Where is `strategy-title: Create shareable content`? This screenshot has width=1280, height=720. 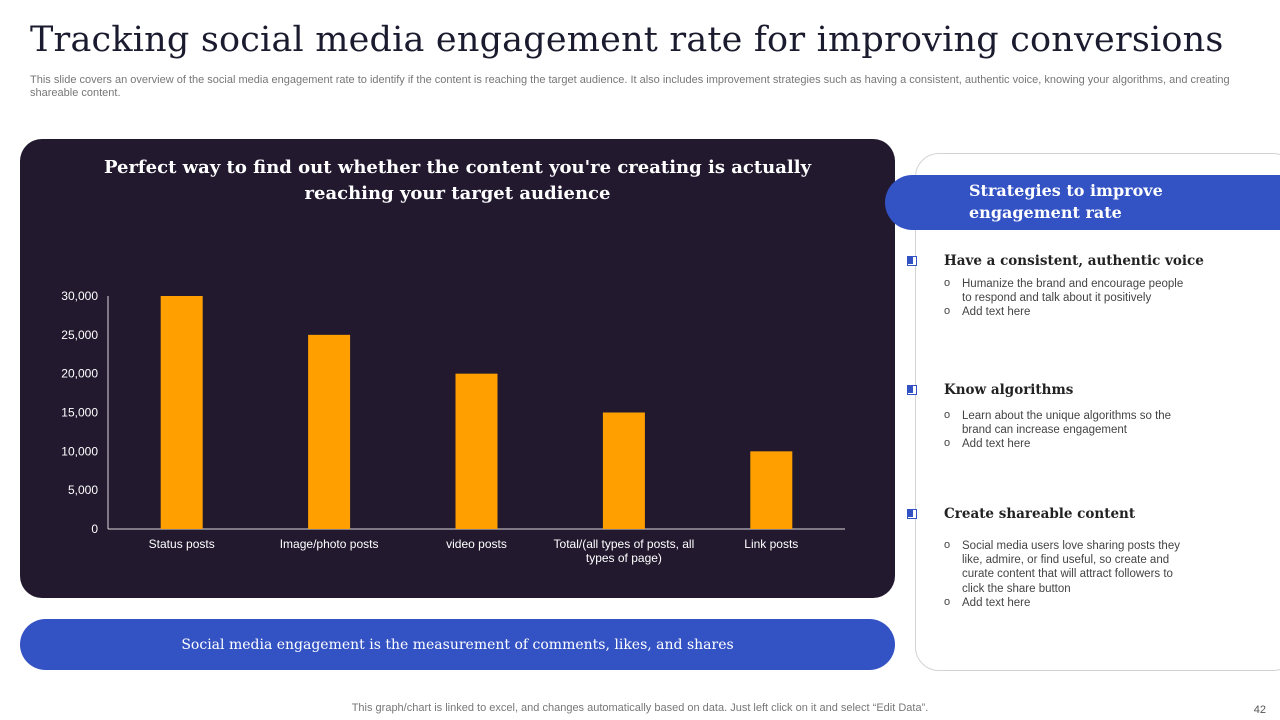 strategy-title: Create shareable content is located at coordinates (1040, 514).